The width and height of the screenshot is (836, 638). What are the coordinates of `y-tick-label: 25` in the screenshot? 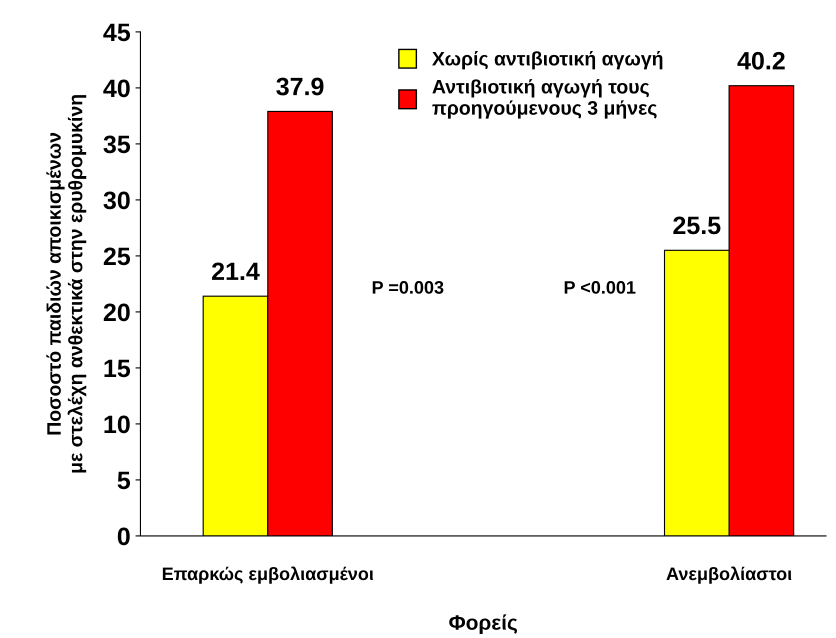 It's located at (117, 257).